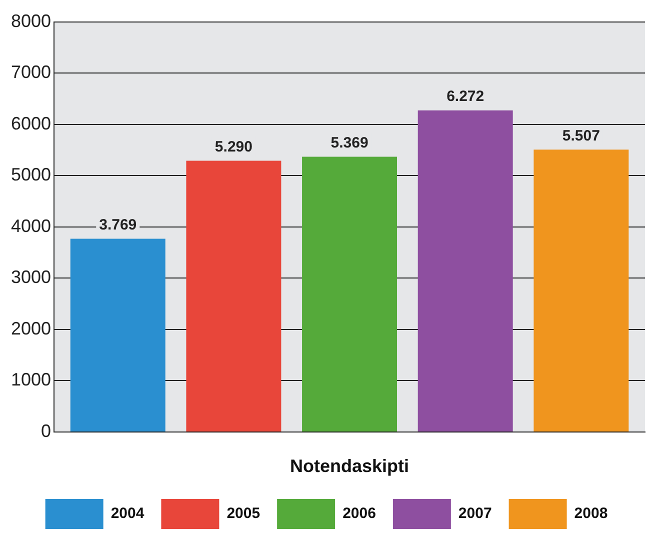  Describe the element at coordinates (475, 513) in the screenshot. I see `legend-label: 2007` at that location.